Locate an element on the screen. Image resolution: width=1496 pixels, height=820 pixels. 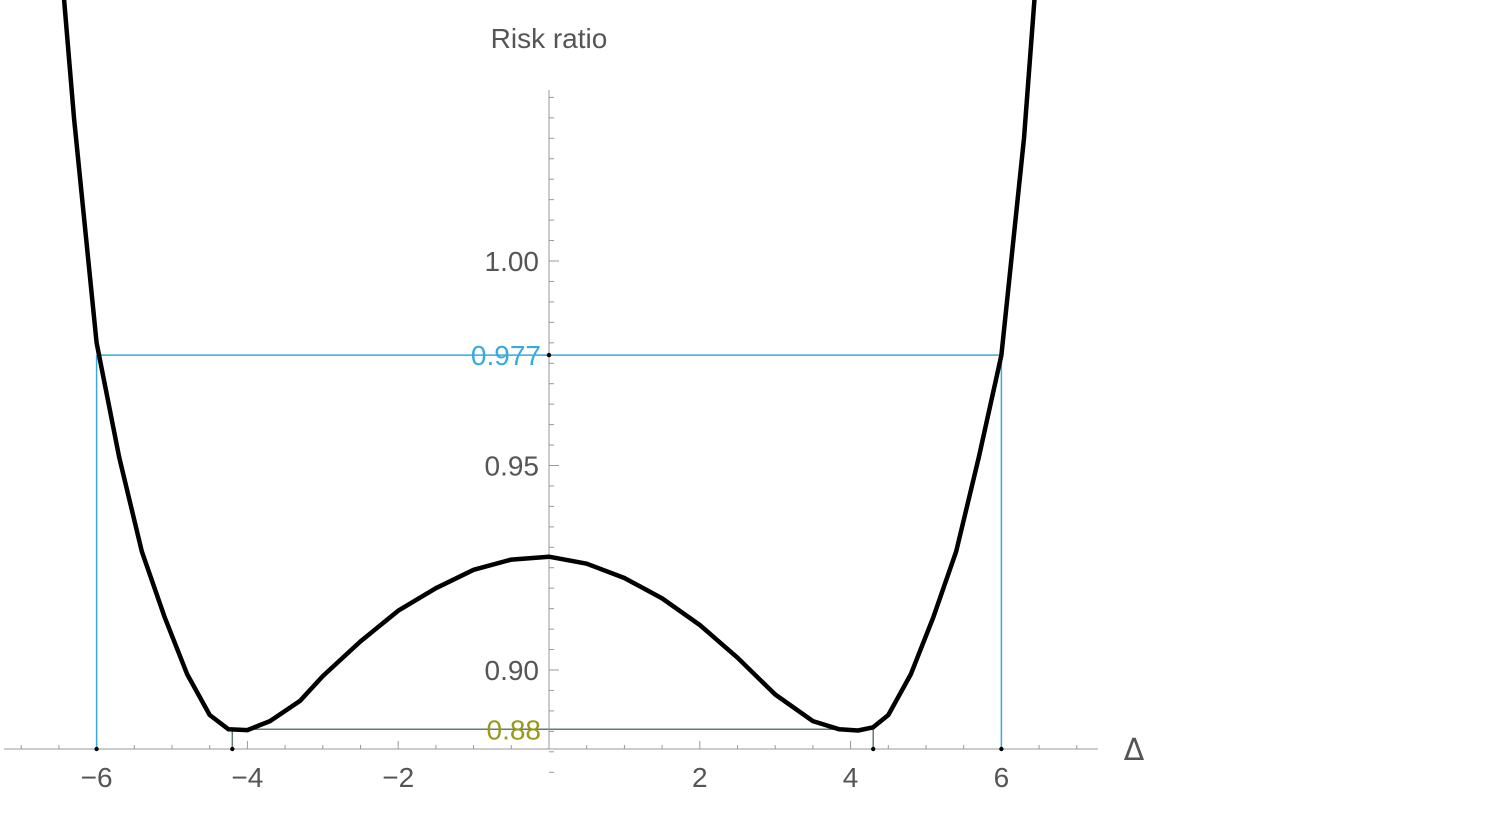
x-tick-label: 4 is located at coordinates (851, 777).